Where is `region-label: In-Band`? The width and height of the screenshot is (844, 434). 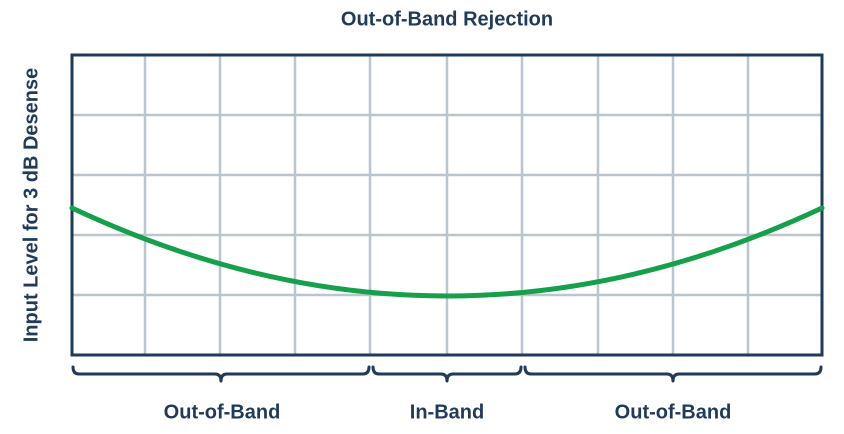
region-label: In-Band is located at coordinates (447, 412).